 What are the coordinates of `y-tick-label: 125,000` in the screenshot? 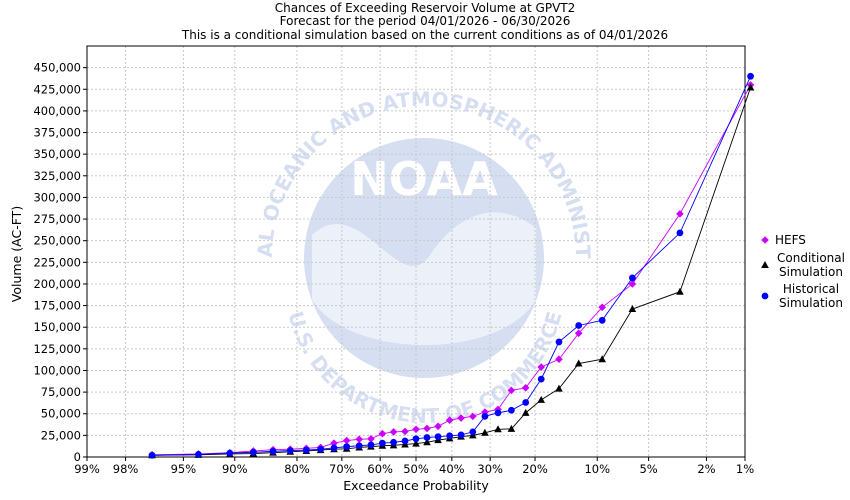 It's located at (57, 349).